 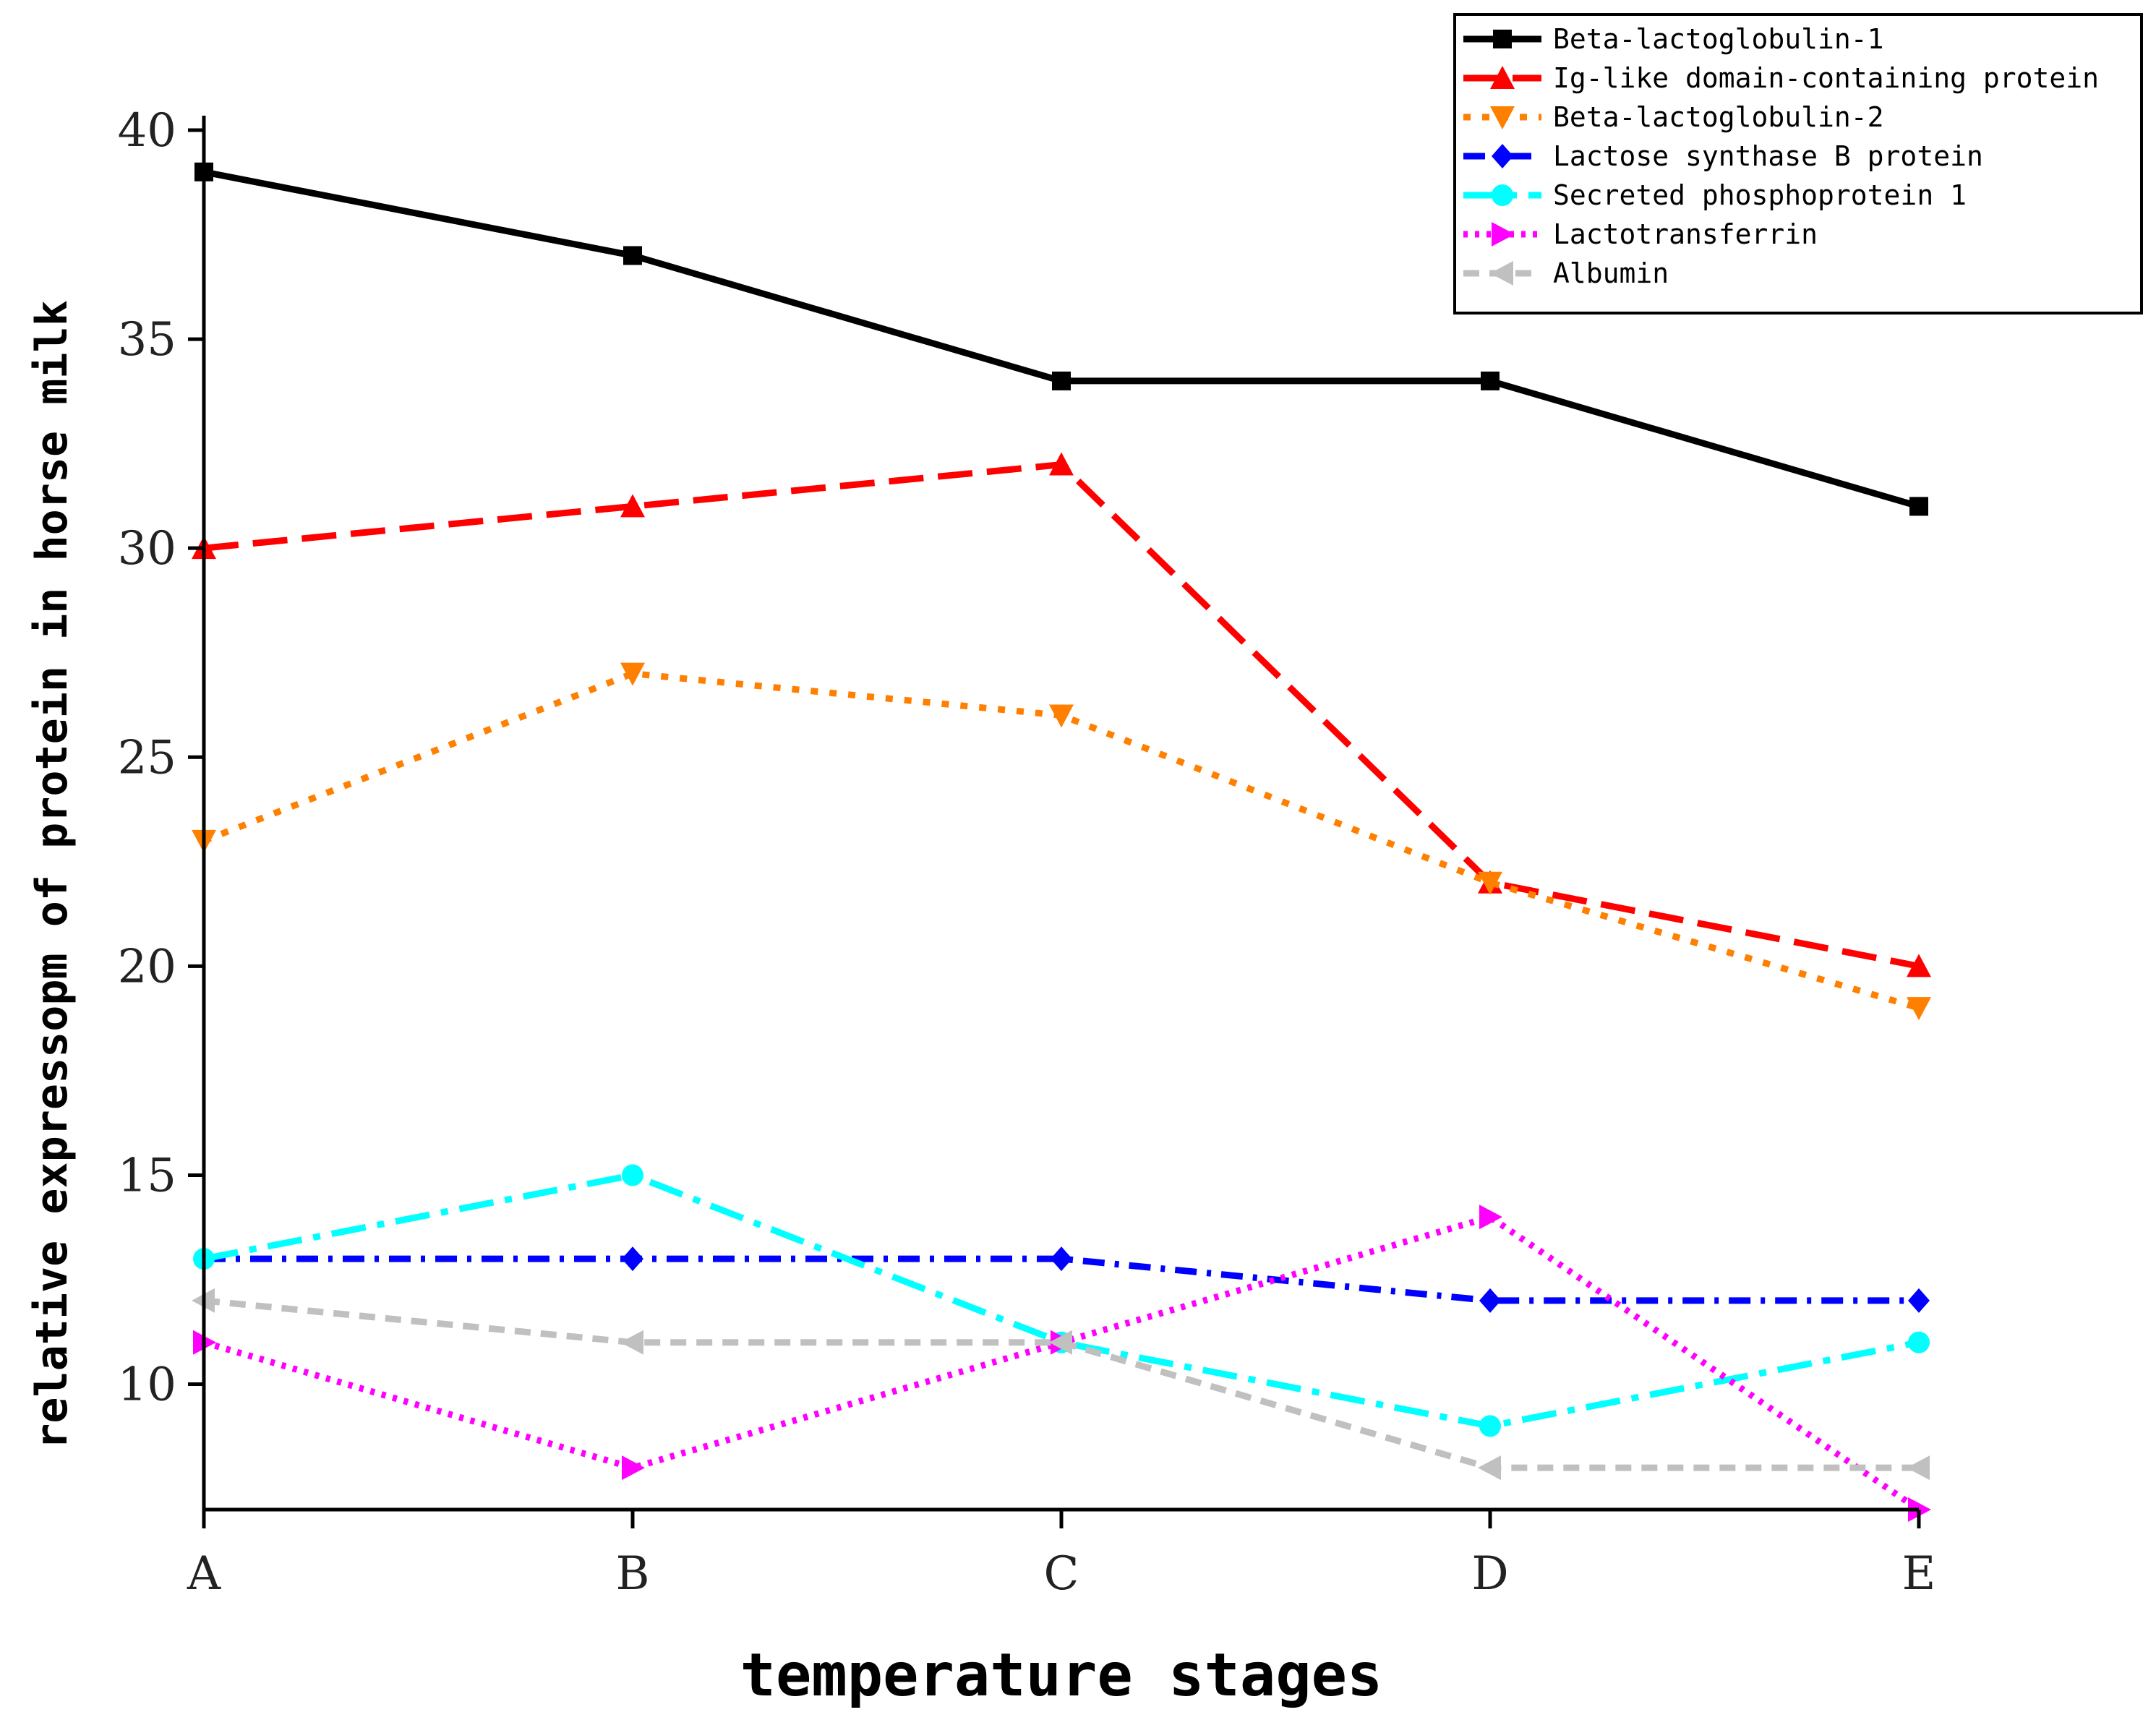 I want to click on data-point-s3-B, so click(x=633, y=674).